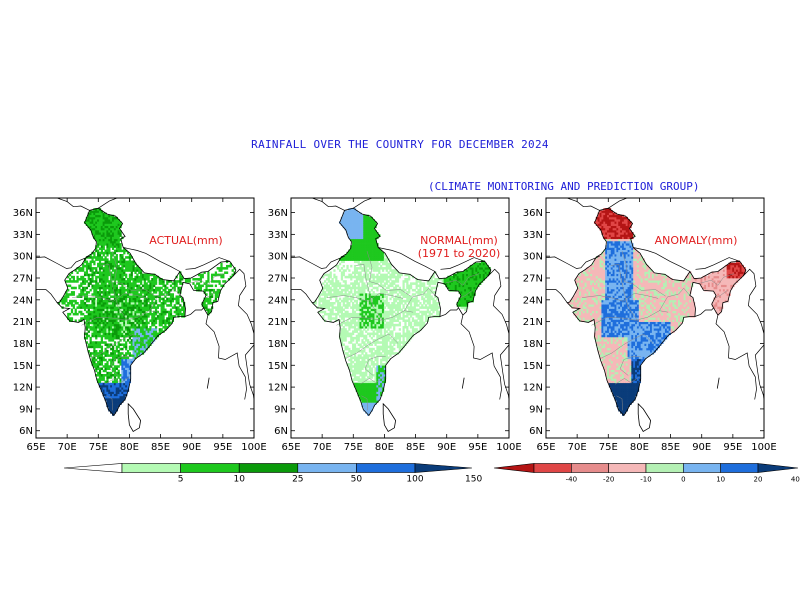 This screenshot has height=600, width=800. Describe the element at coordinates (414, 480) in the screenshot. I see `legend-label: 100` at that location.